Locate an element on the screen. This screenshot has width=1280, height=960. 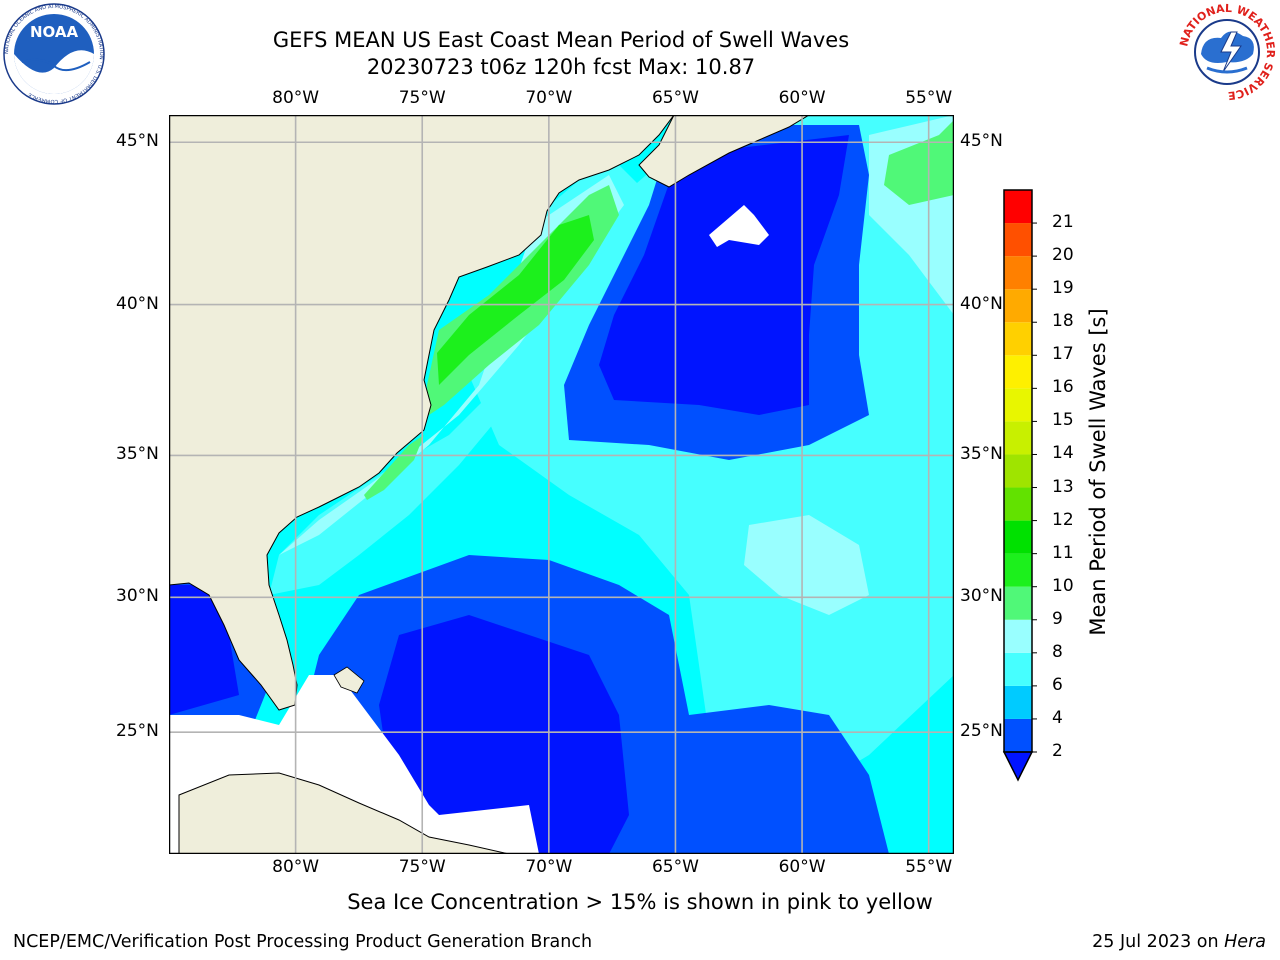
colorbar-tick-label: 19 is located at coordinates (1063, 288).